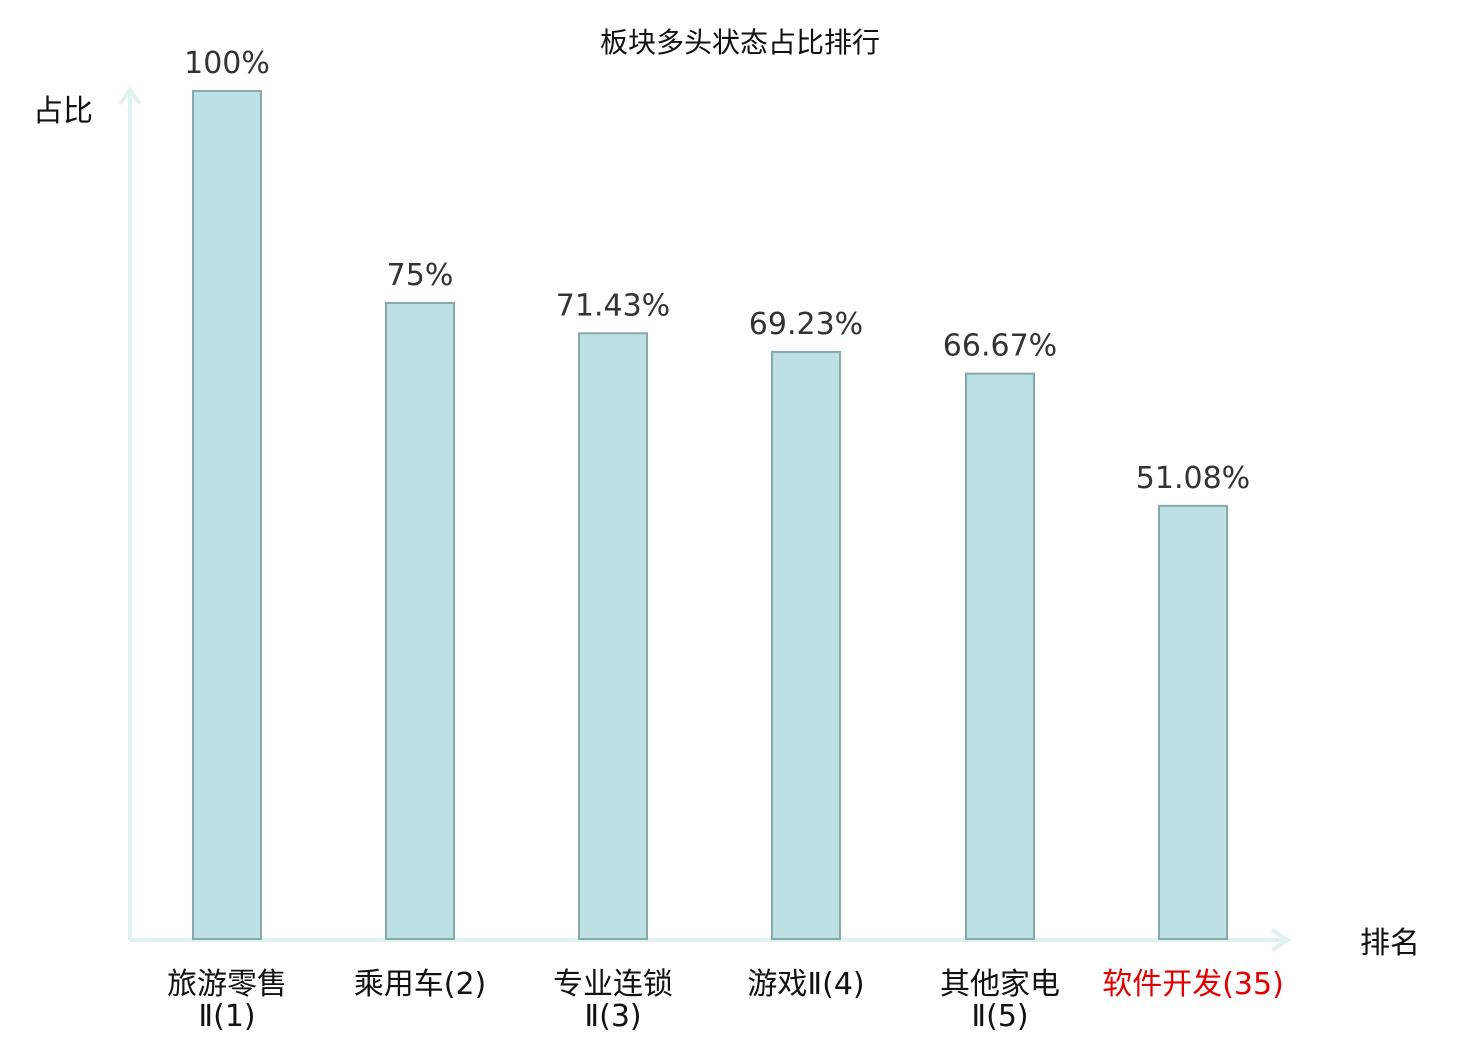 This screenshot has width=1480, height=1040. Describe the element at coordinates (805, 984) in the screenshot. I see `category-label: 游戏Ⅱ(4)` at that location.